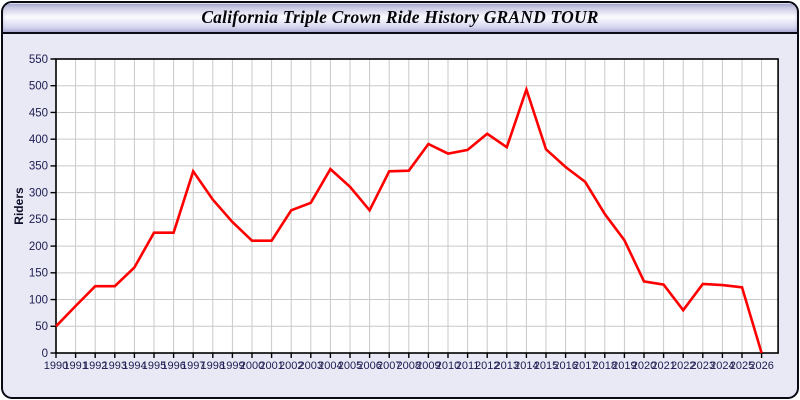  I want to click on x-tick-label: 1994, so click(134, 366).